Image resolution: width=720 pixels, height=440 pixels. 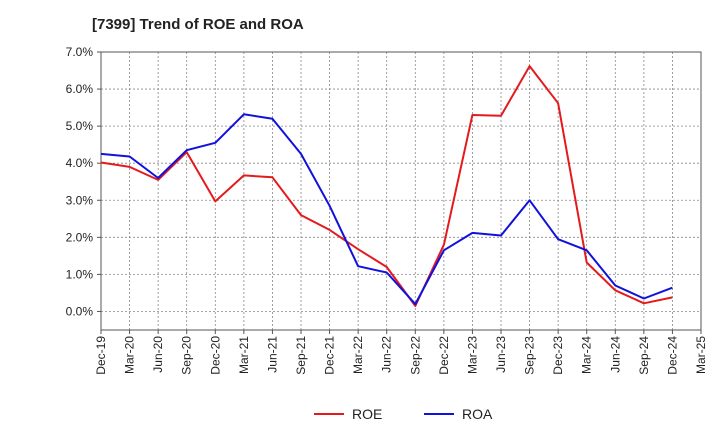 I want to click on x-tick-label: Sep-23, so click(x=530, y=355).